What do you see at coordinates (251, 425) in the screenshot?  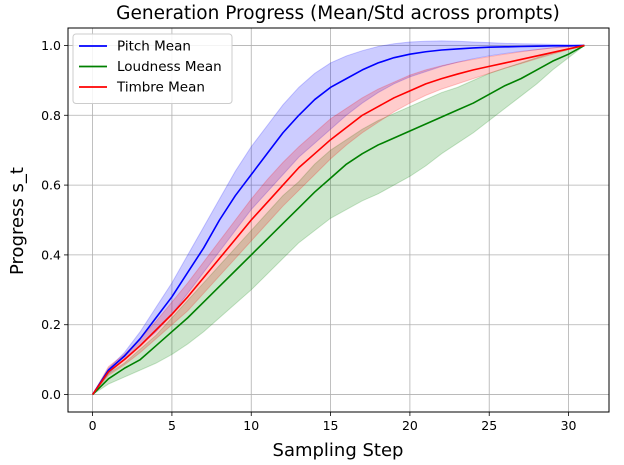 I see `x-tick-label: 10` at bounding box center [251, 425].